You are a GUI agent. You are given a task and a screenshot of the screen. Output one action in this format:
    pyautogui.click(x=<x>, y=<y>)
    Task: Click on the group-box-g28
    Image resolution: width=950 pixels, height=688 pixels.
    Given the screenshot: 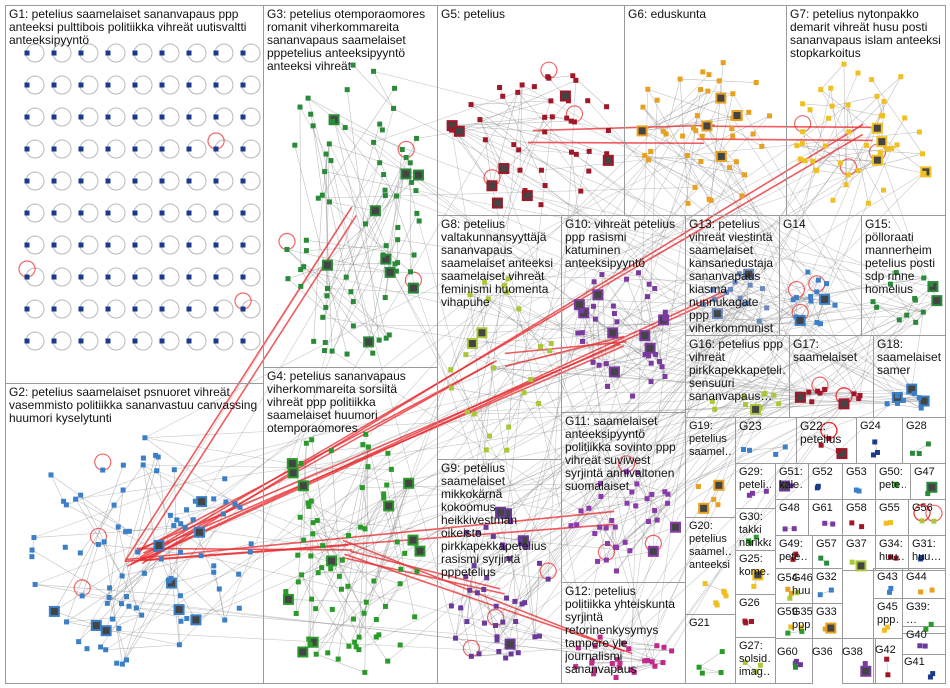 What is the action you would take?
    pyautogui.click(x=924, y=440)
    